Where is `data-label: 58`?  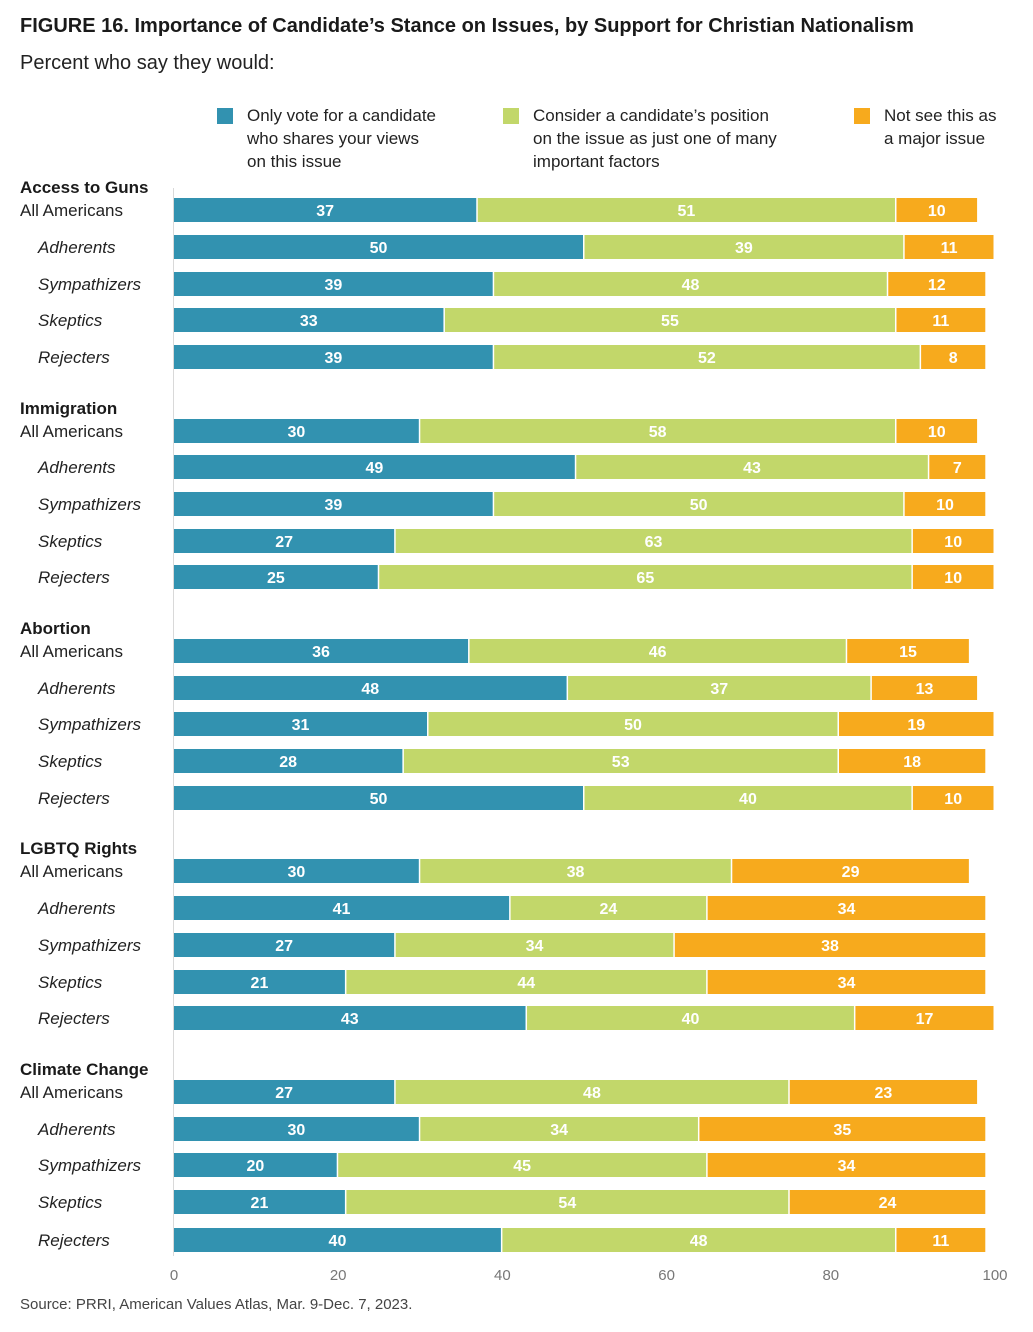
data-label: 58 is located at coordinates (658, 432).